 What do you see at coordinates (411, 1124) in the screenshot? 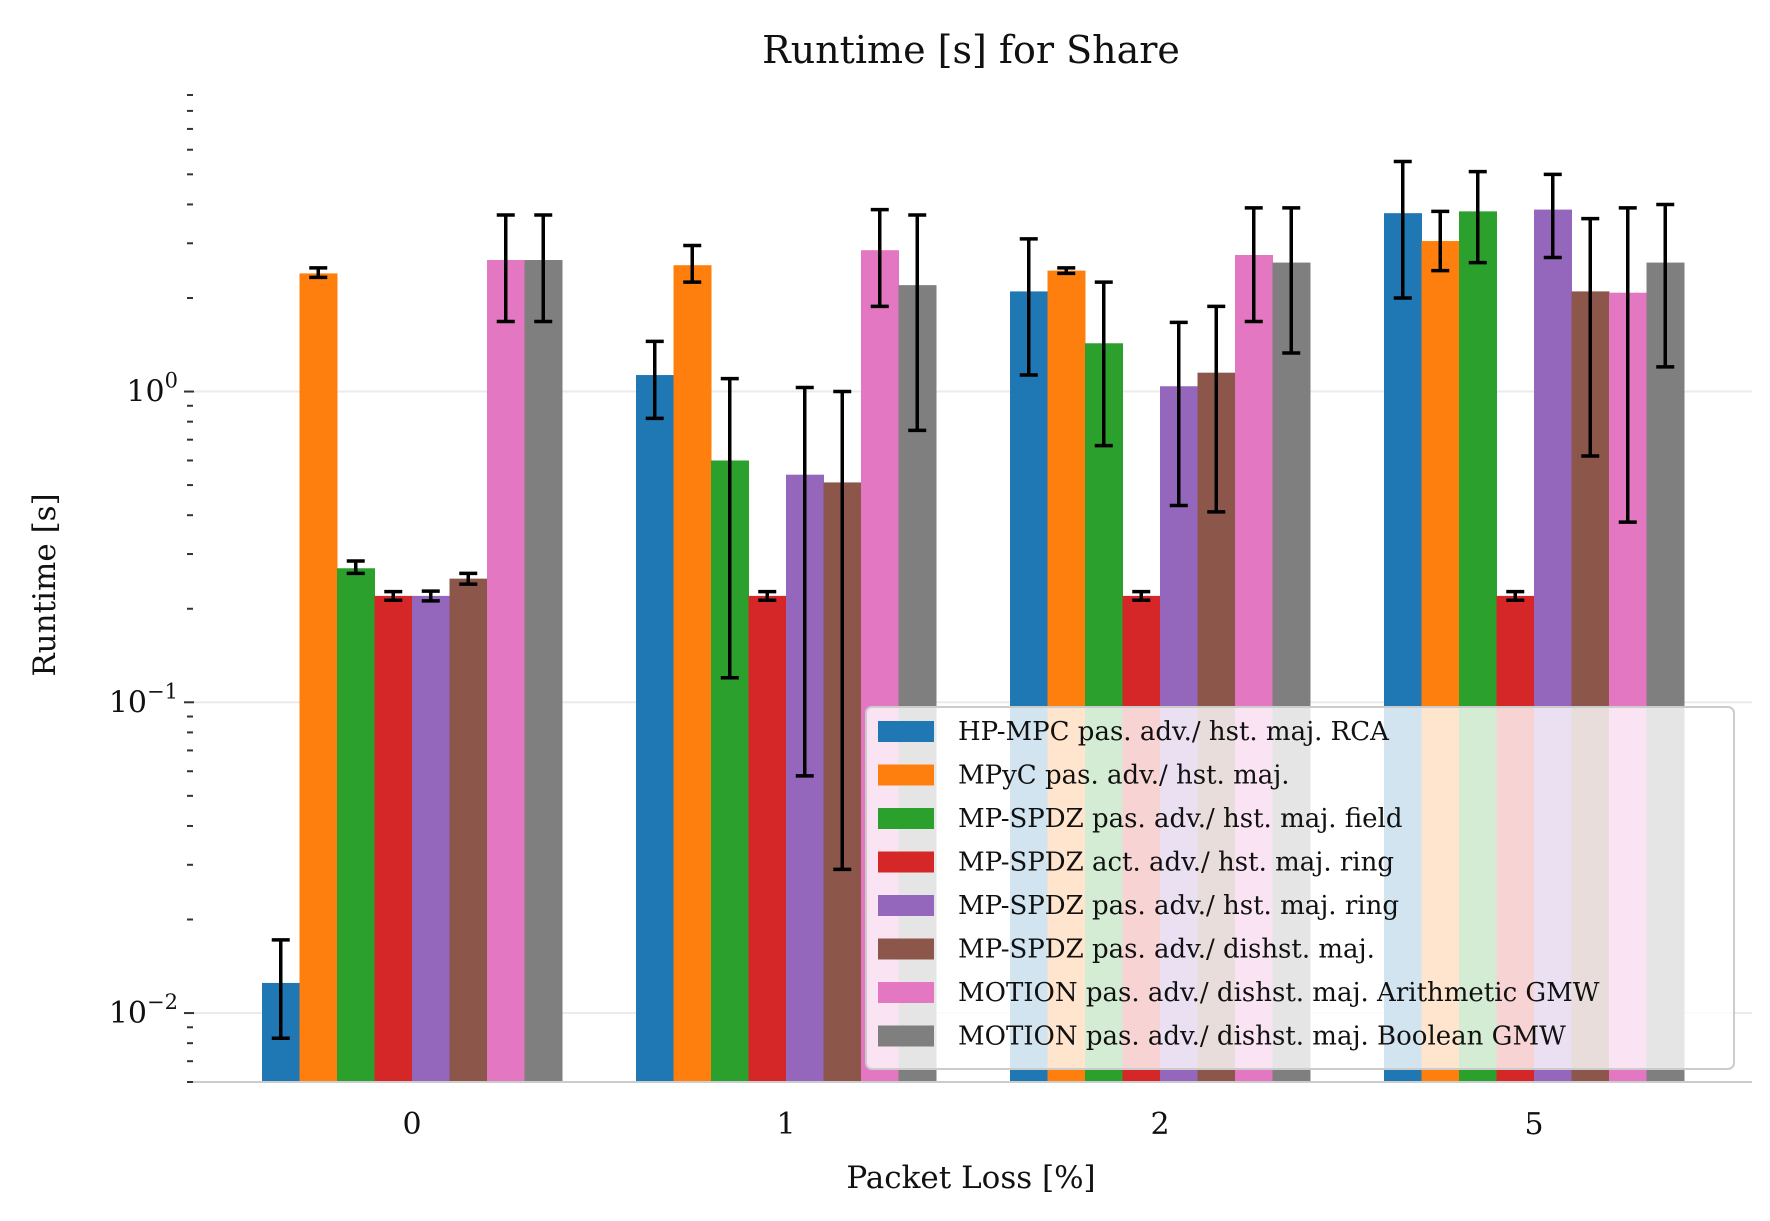
I see `x-tick-label: 0` at bounding box center [411, 1124].